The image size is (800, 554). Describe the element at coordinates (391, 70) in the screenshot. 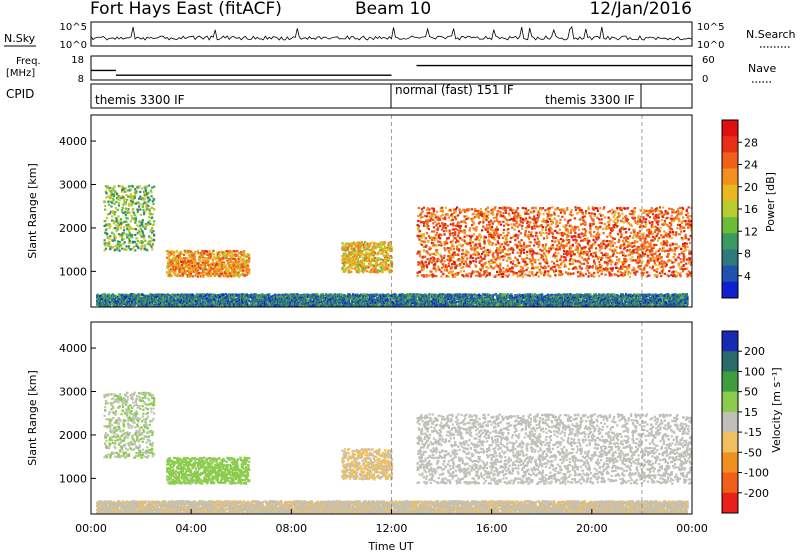

I see `freq-panel: Freq. [MHz] 18 8 60 0 Nave` at that location.